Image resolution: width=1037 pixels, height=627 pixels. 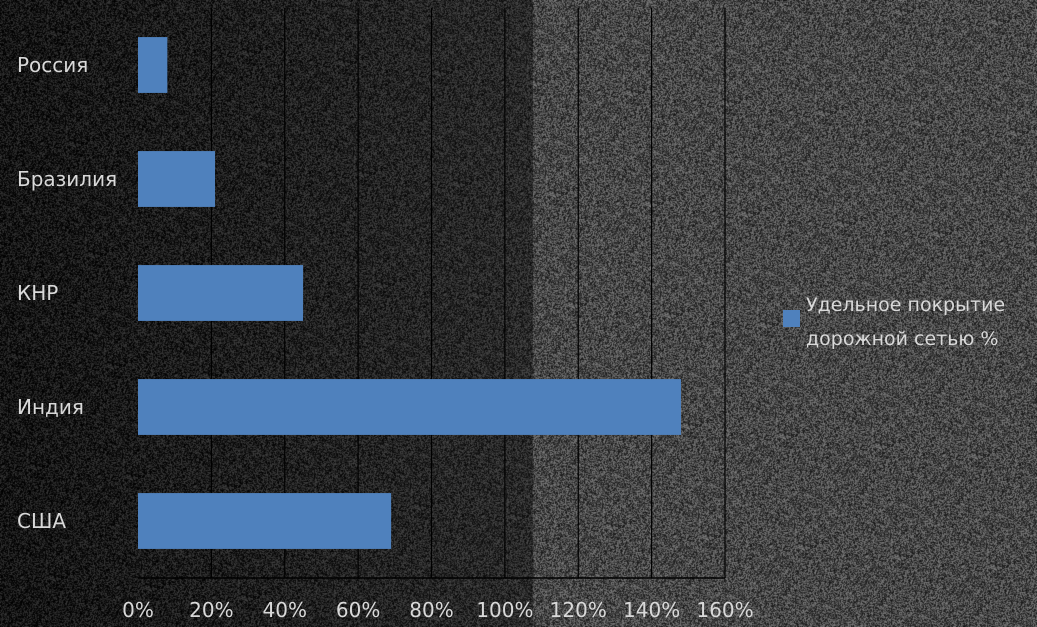 I want to click on category-label: Бразилия, so click(x=67, y=179).